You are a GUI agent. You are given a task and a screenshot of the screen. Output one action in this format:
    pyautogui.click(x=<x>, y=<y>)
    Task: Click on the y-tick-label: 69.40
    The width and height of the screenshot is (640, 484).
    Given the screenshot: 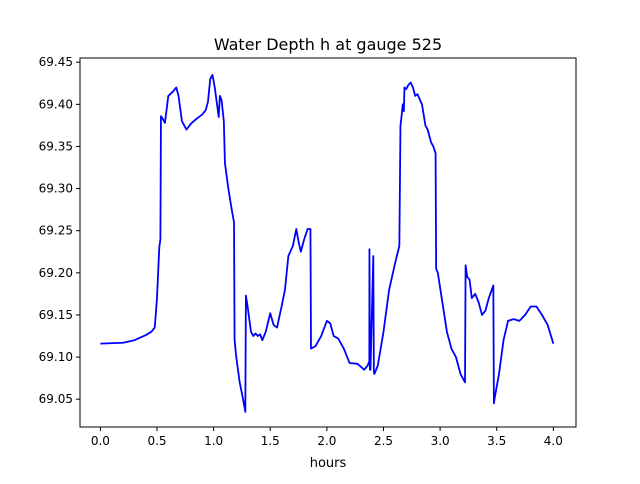 What is the action you would take?
    pyautogui.click(x=56, y=104)
    